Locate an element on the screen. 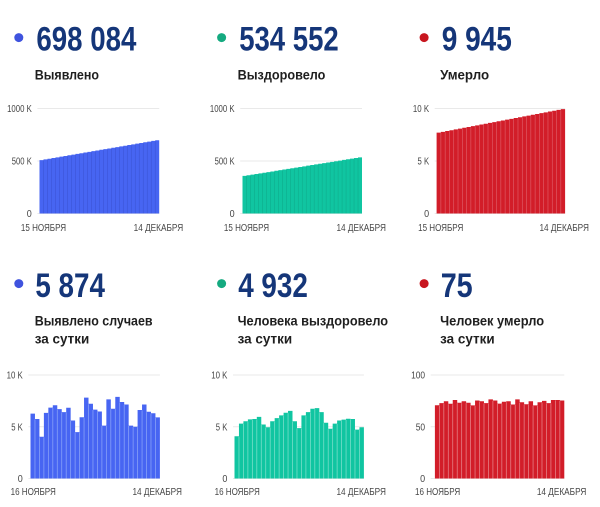  svg-text: 4 932 is located at coordinates (273, 286).